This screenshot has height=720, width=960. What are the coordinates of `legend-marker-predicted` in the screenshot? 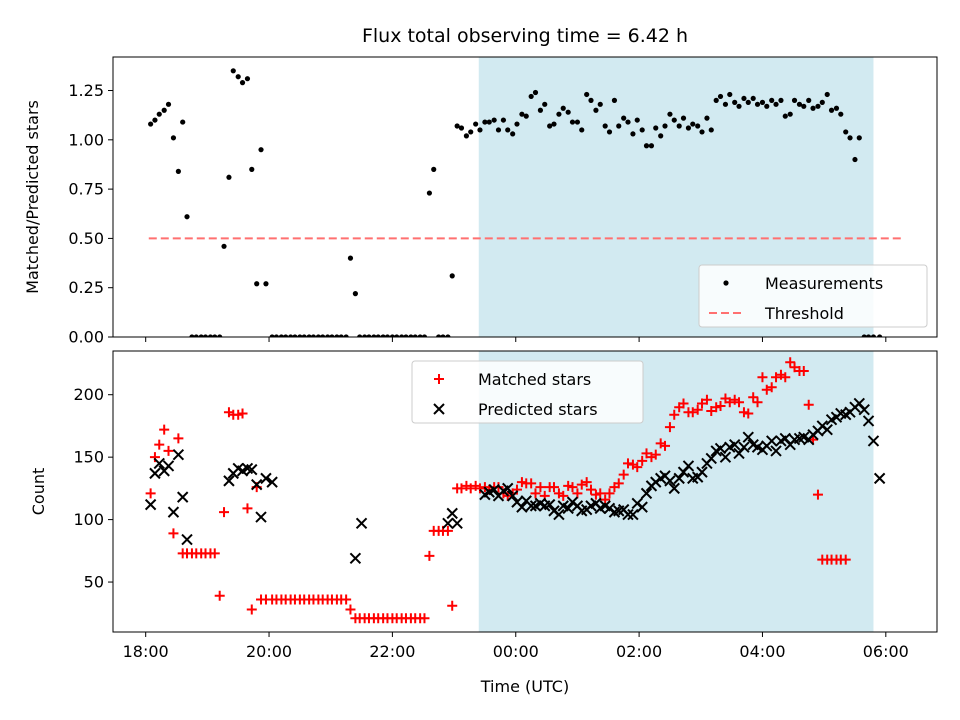 It's located at (439, 409).